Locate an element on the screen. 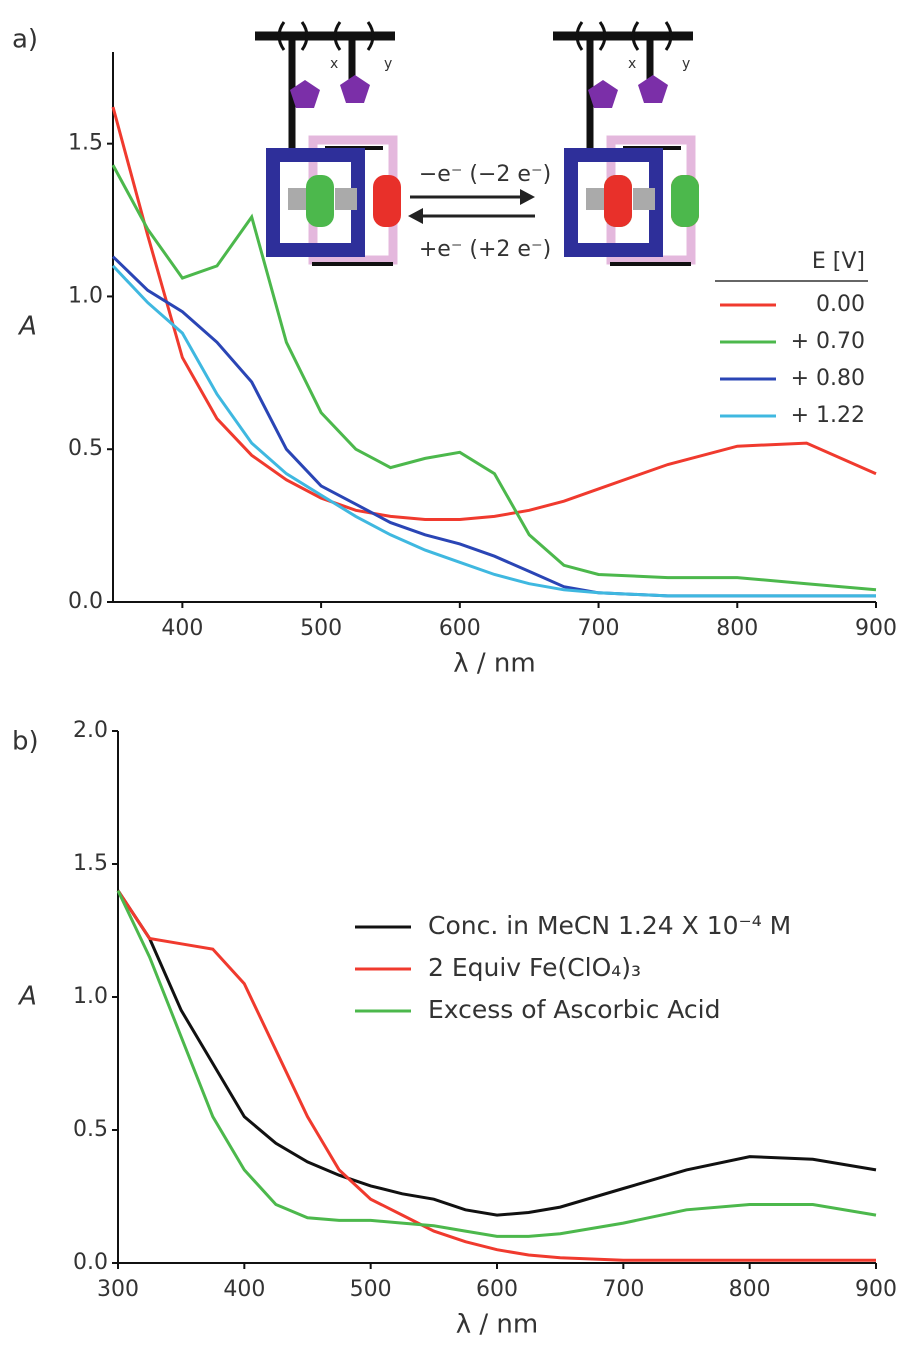 This screenshot has width=901, height=1355. legend-label: Excess of Ascorbic Acid is located at coordinates (574, 1009).